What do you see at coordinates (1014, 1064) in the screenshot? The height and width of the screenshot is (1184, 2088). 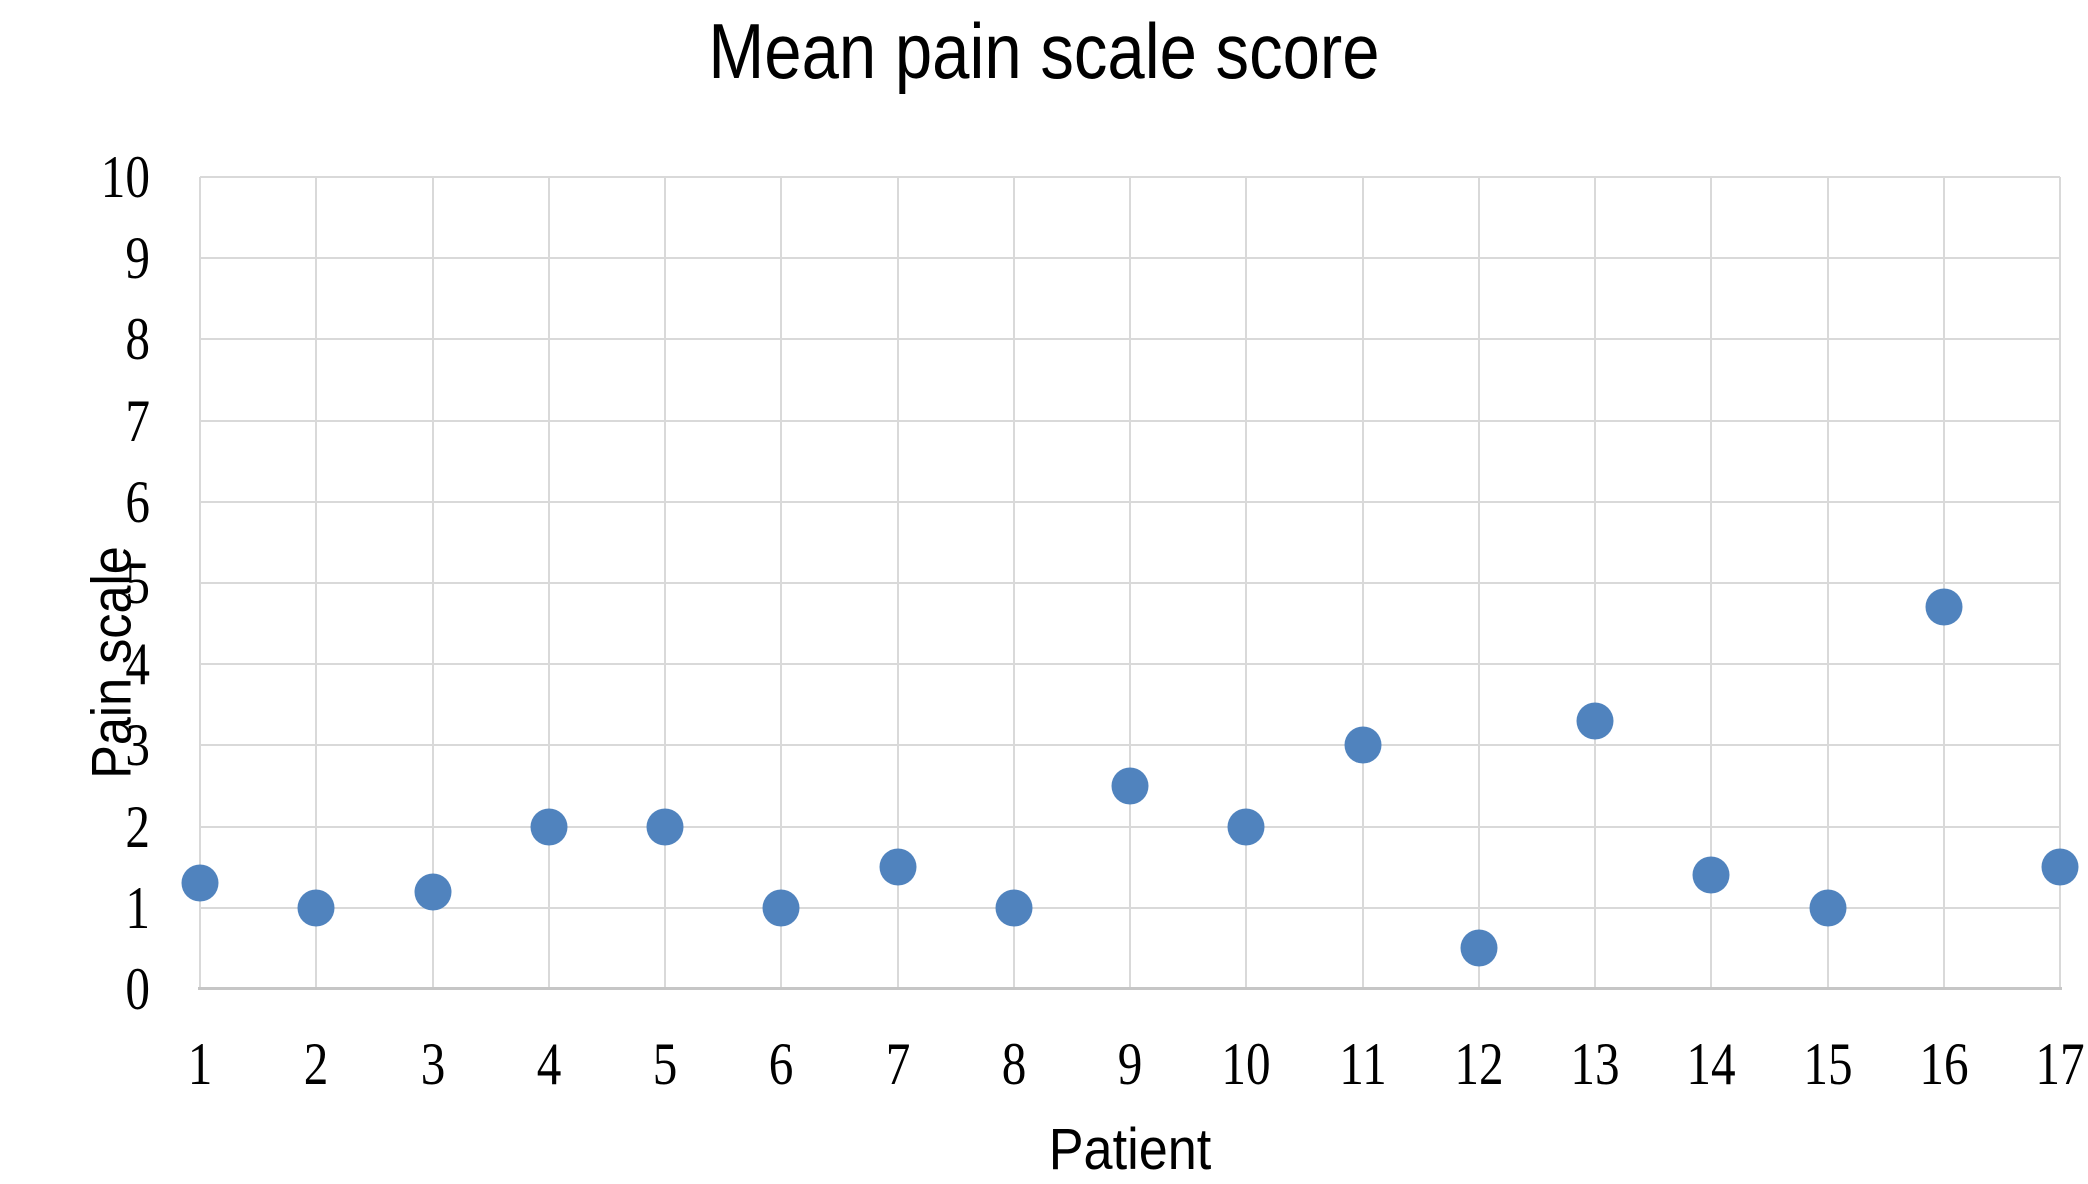 I see `x-tick-label: 8` at bounding box center [1014, 1064].